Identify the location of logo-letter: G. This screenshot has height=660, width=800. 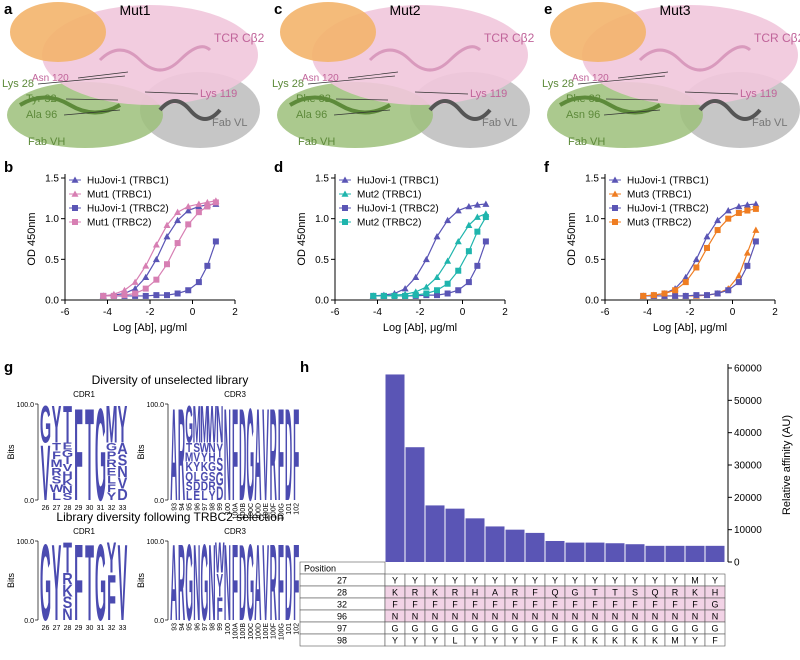
(204, 477).